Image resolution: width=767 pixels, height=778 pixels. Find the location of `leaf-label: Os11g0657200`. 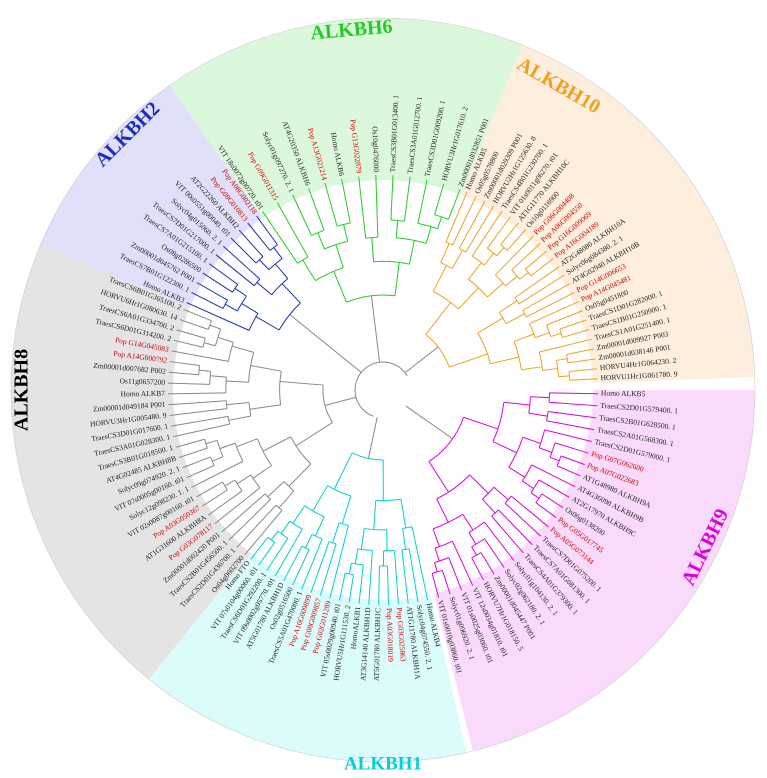

leaf-label: Os11g0657200 is located at coordinates (142, 381).